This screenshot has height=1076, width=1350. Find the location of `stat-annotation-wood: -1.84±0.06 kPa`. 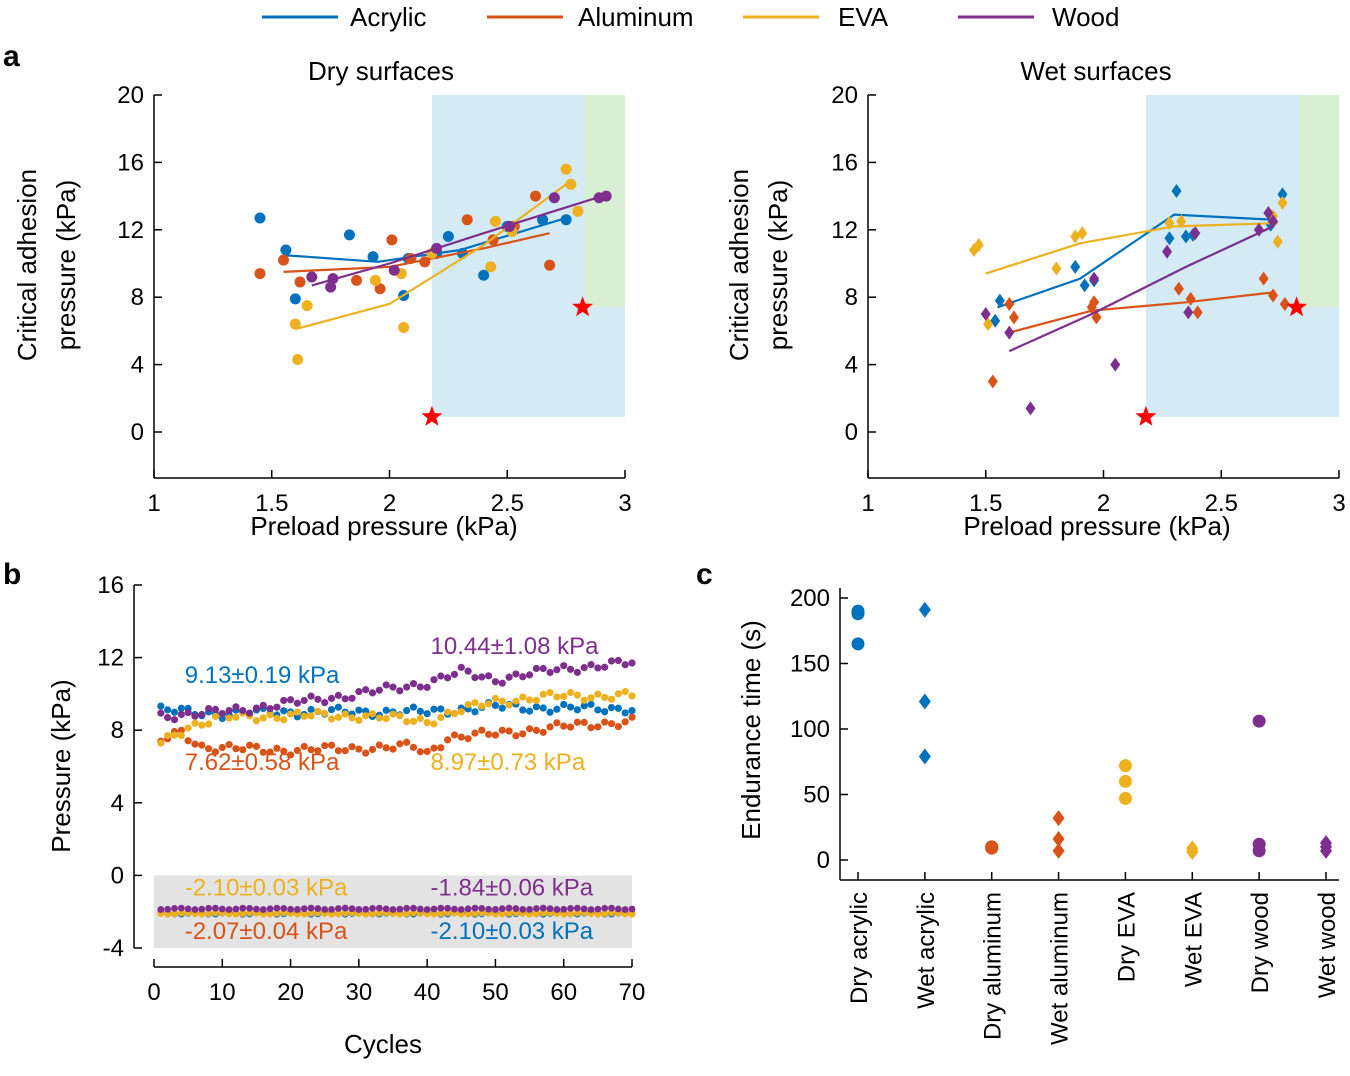

stat-annotation-wood: -1.84±0.06 kPa is located at coordinates (512, 887).